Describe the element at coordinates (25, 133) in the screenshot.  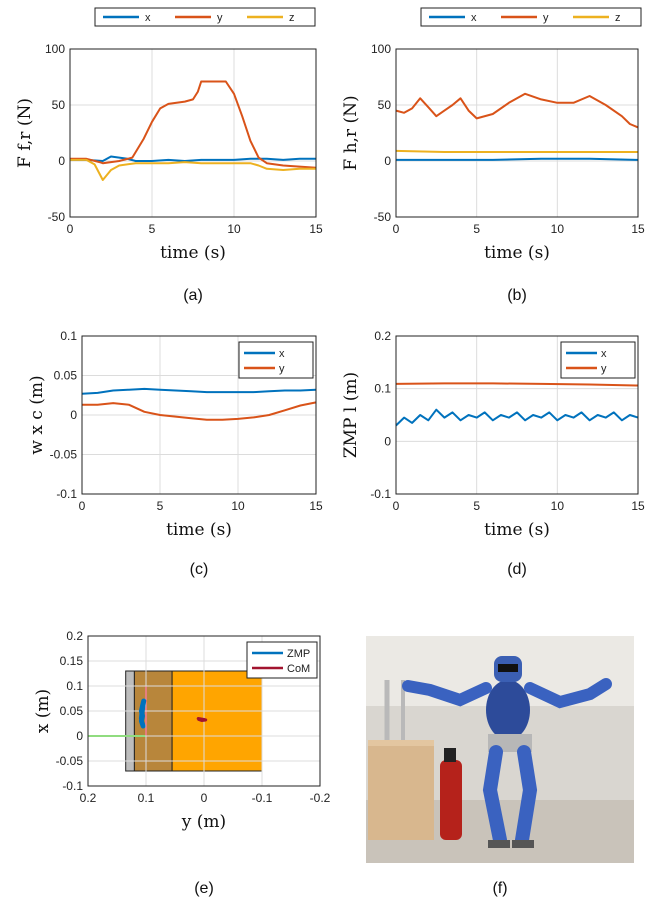
I see `y-axis-label: F f,r (N)` at that location.